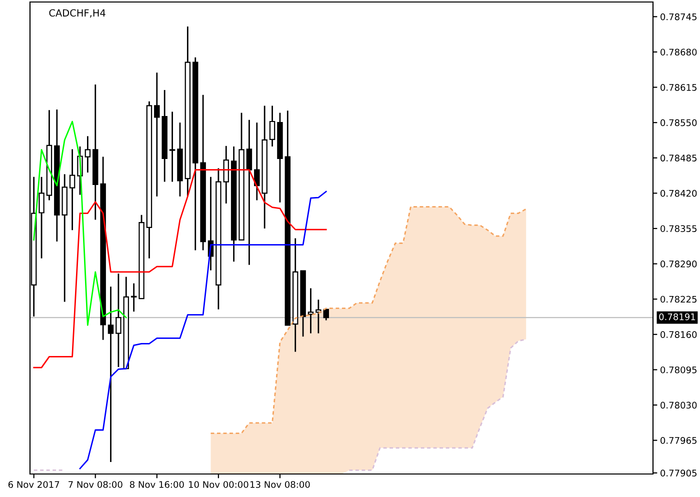  Describe the element at coordinates (678, 122) in the screenshot. I see `y-tick-label: 0.78550` at that location.